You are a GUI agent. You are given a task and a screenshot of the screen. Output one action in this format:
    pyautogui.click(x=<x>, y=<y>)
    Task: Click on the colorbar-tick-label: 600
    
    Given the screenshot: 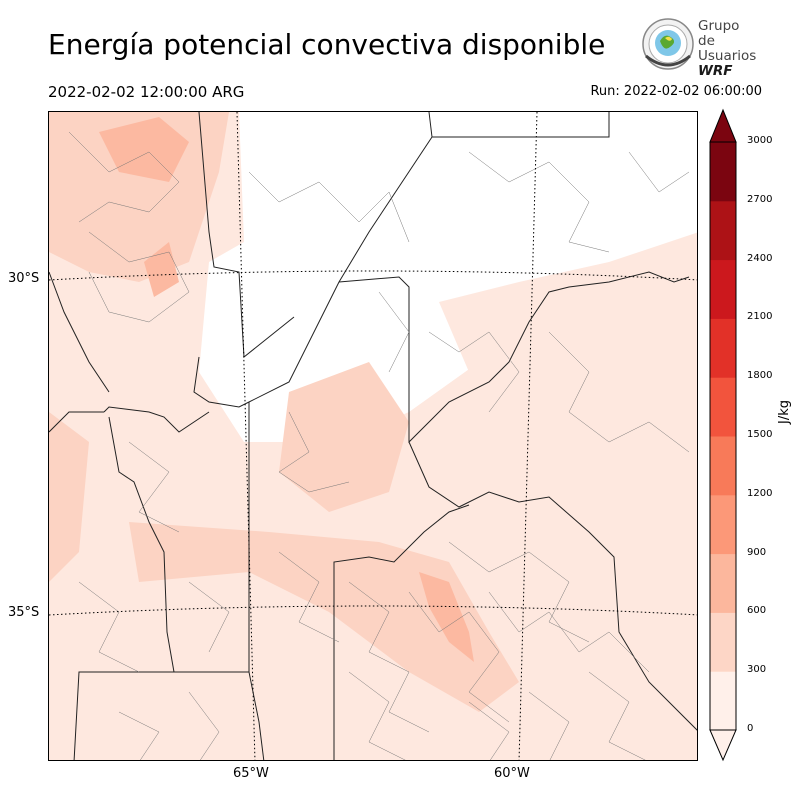 What is the action you would take?
    pyautogui.click(x=757, y=611)
    